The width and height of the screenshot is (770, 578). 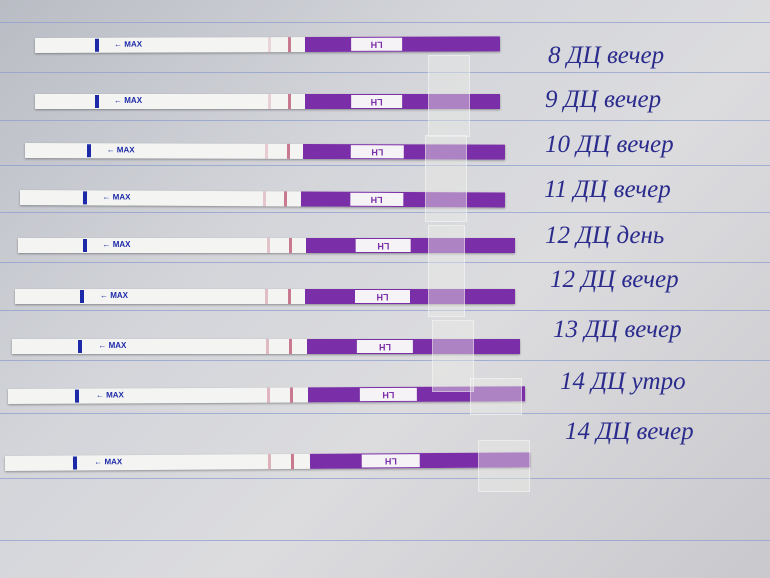 What do you see at coordinates (623, 381) in the screenshot?
I see `day-label: 14 ДЦ утро` at bounding box center [623, 381].